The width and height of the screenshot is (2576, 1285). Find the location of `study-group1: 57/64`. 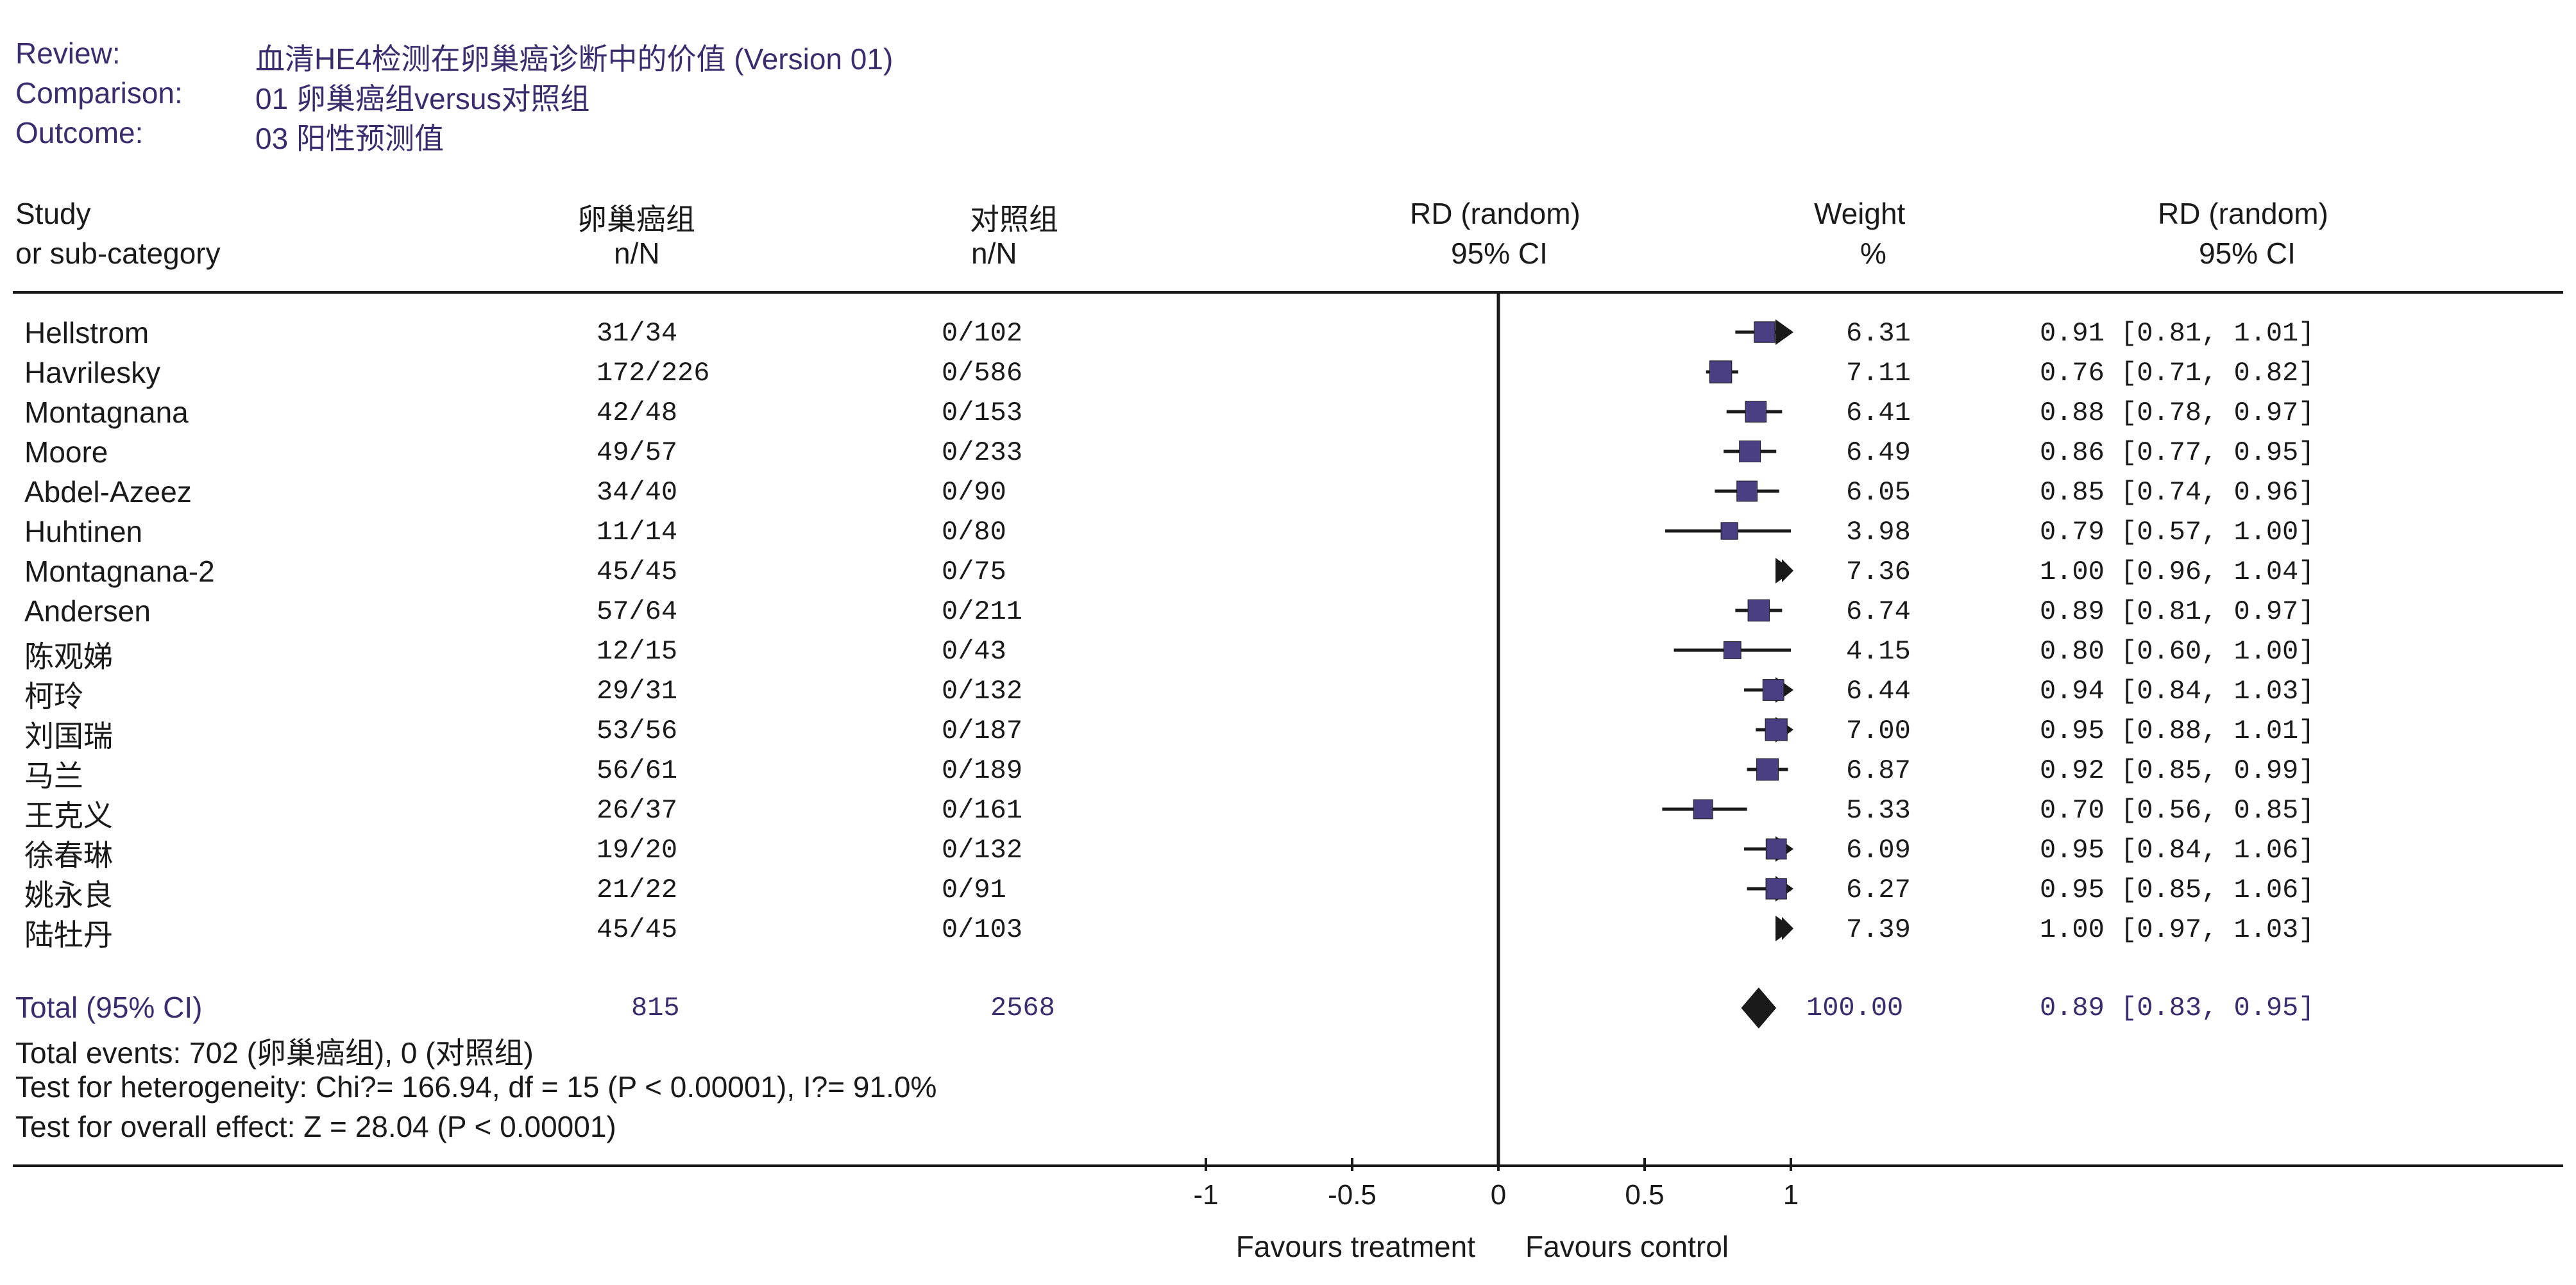

study-group1: 57/64 is located at coordinates (637, 611).